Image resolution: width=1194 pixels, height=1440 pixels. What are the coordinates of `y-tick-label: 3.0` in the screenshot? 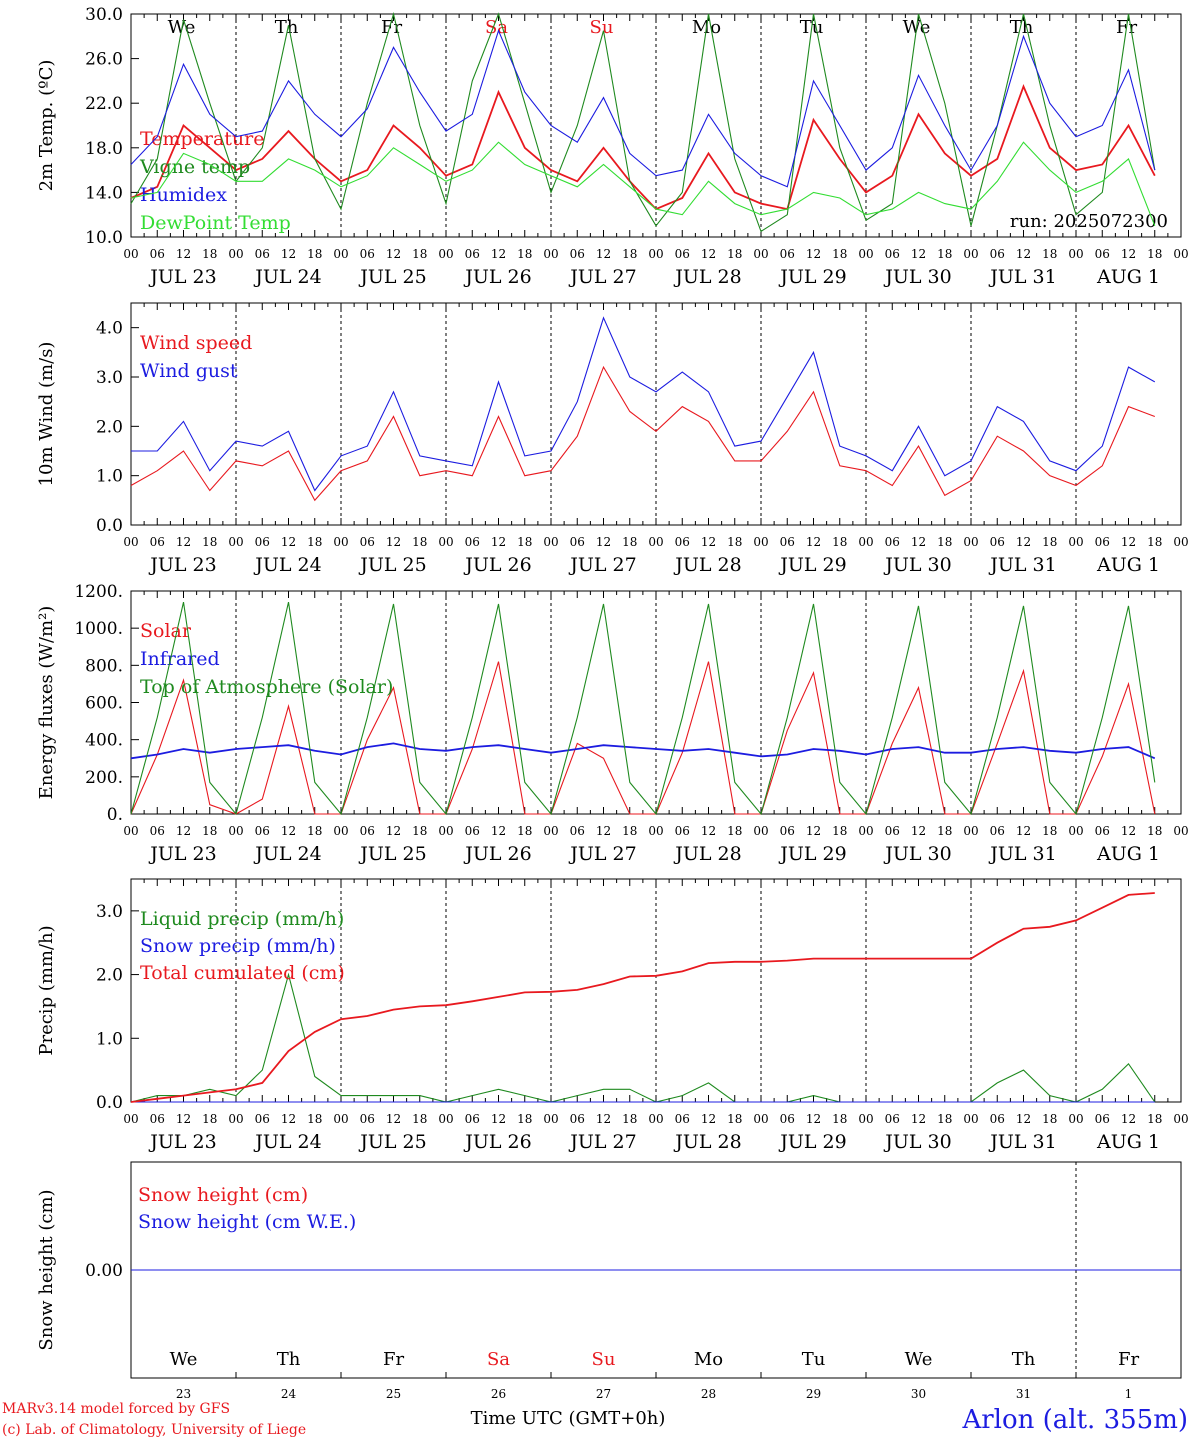 It's located at (109, 912).